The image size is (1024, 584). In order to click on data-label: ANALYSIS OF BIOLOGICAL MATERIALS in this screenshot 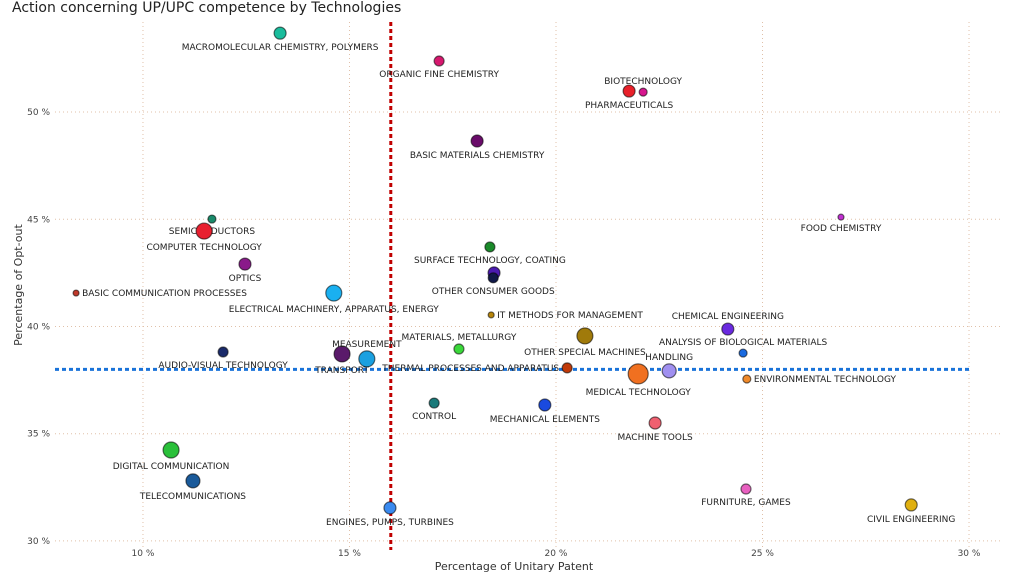, I will do `click(743, 343)`.